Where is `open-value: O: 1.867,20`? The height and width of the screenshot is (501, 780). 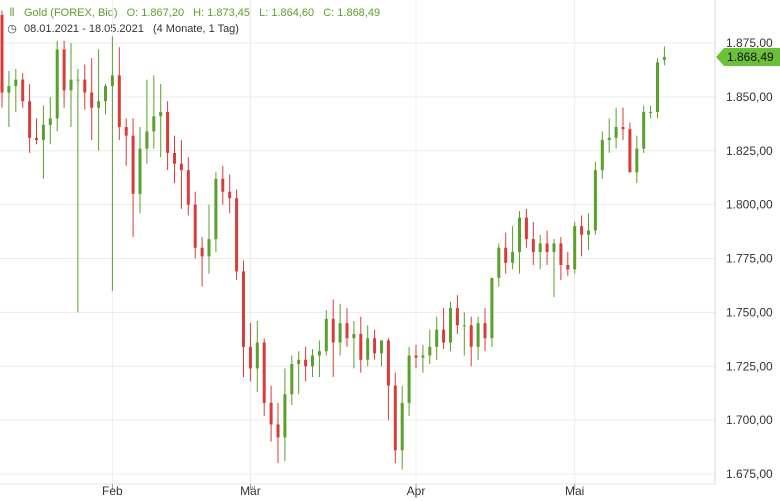 open-value: O: 1.867,20 is located at coordinates (155, 13).